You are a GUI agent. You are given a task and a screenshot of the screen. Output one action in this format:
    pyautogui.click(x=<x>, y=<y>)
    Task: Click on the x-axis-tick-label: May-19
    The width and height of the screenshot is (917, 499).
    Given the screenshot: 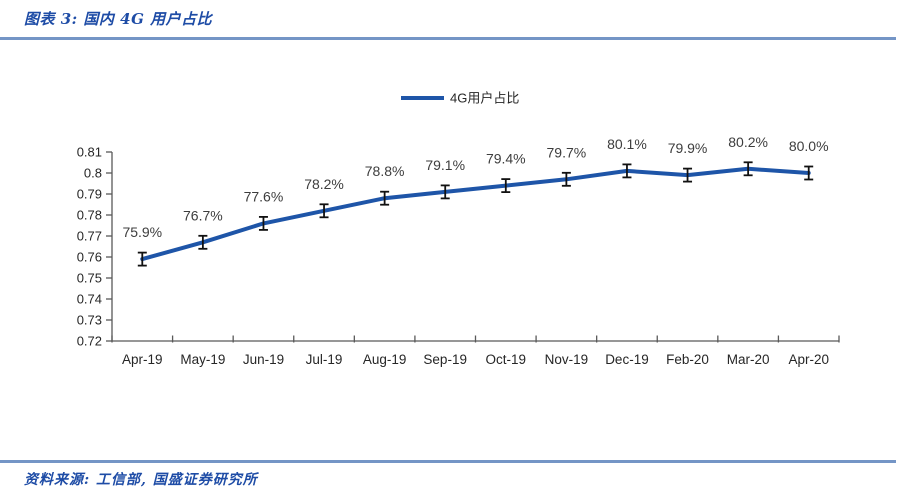 What is the action you would take?
    pyautogui.click(x=202, y=359)
    